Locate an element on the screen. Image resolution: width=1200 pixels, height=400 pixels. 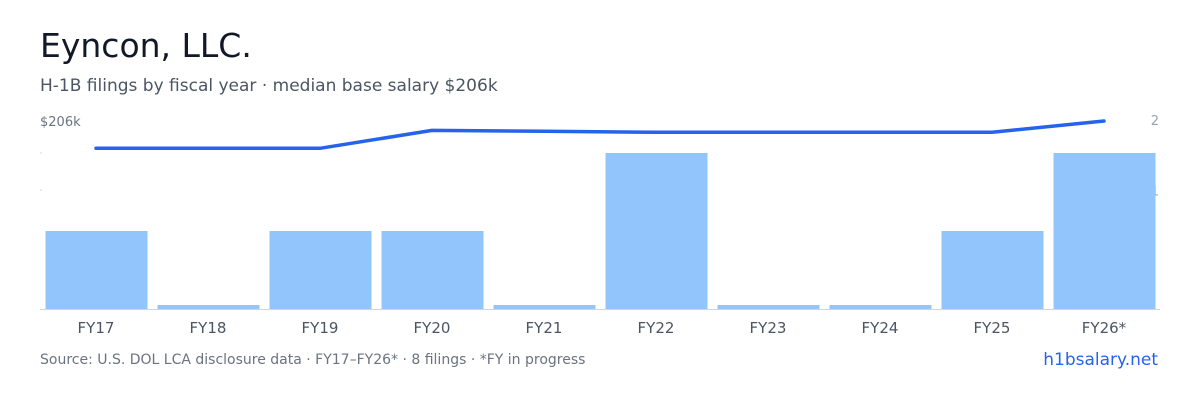
left-tick-label: $206k is located at coordinates (60, 122).